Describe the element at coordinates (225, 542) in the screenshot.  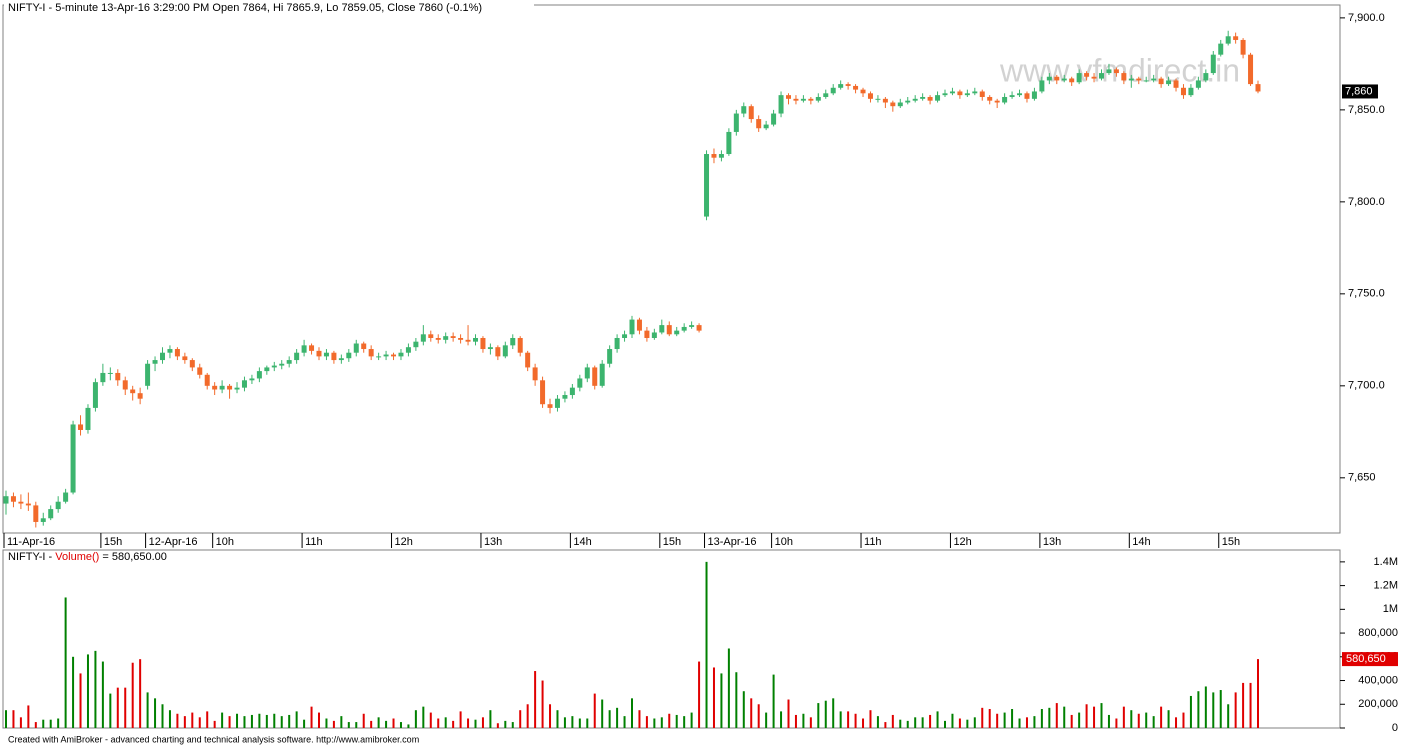
I see `x-tick-label: 10h` at that location.